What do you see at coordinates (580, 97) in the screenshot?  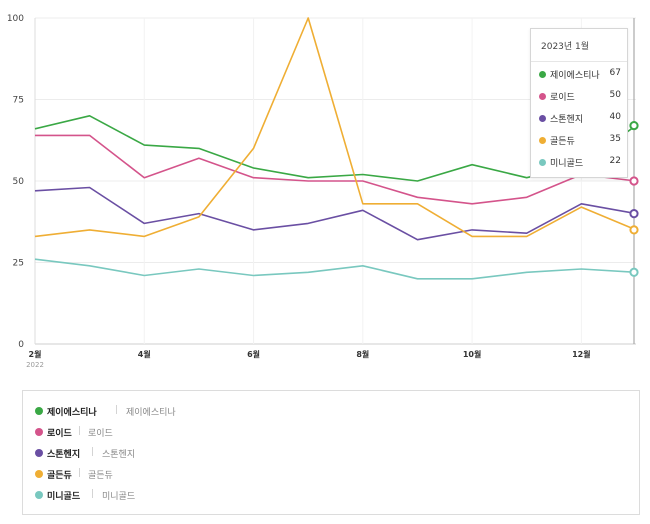 I see `tooltip-row: 로이드 50` at bounding box center [580, 97].